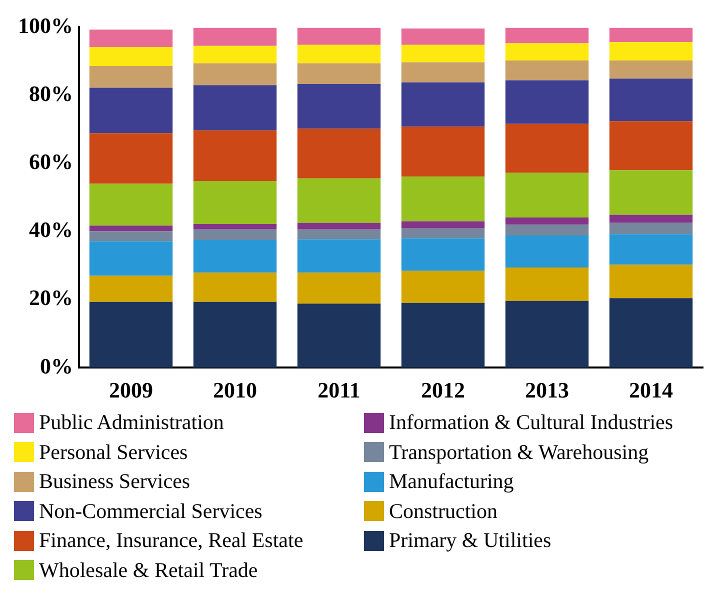 This screenshot has width=725, height=599. Describe the element at coordinates (150, 511) in the screenshot. I see `legend-label: Non-Commercial Services` at that location.